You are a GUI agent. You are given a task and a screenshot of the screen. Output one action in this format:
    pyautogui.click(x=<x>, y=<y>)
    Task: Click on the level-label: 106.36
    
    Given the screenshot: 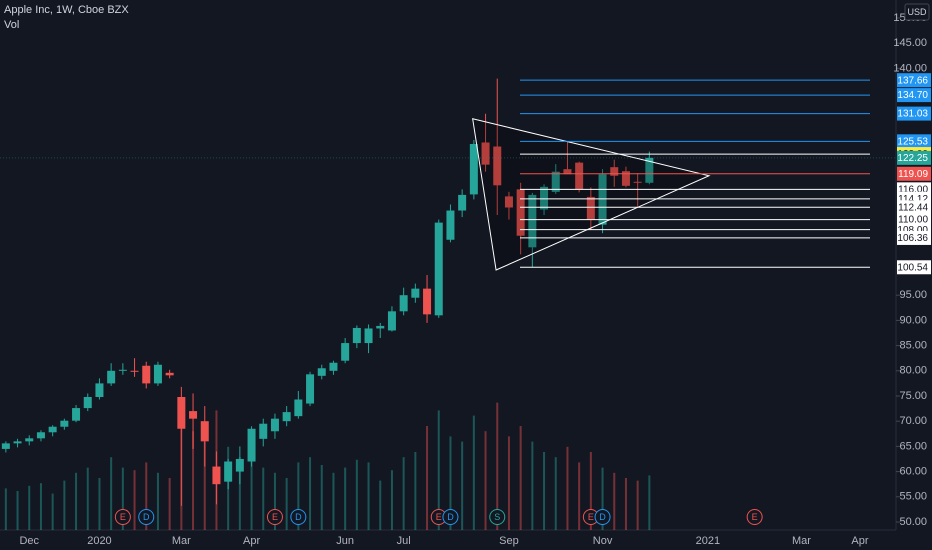 What is the action you would take?
    pyautogui.click(x=912, y=238)
    